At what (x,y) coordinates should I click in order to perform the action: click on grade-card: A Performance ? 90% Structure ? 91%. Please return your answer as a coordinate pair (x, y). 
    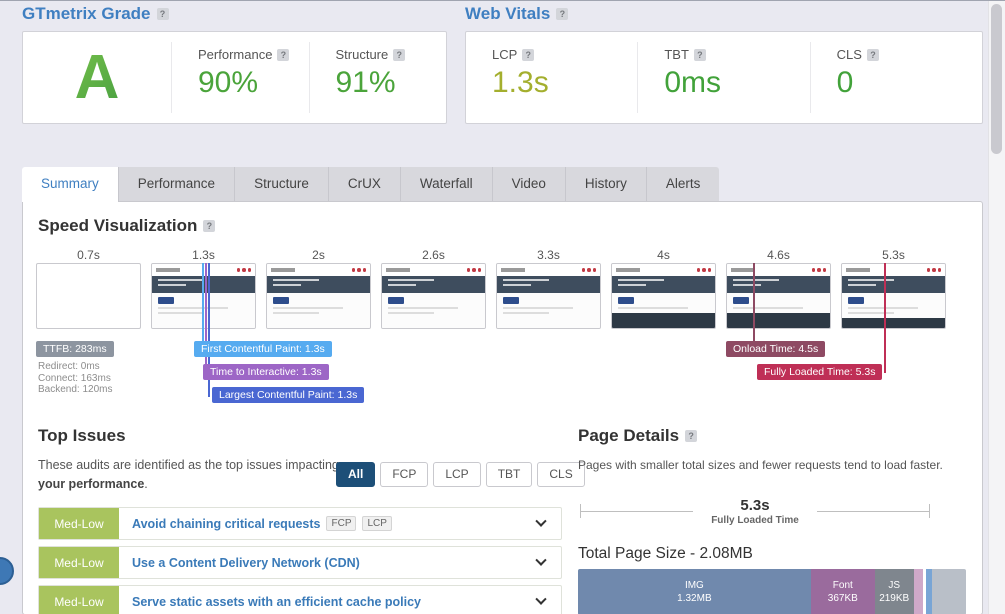
    Looking at the image, I should click on (234, 77).